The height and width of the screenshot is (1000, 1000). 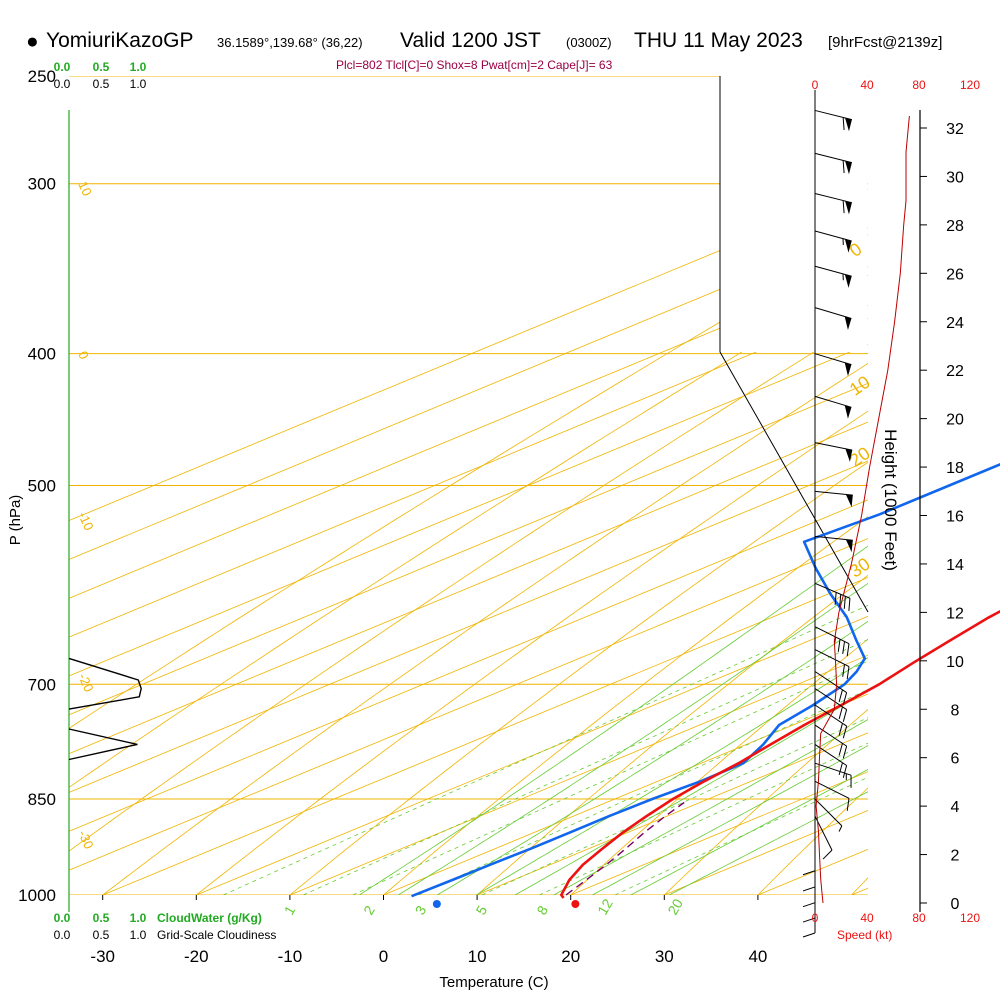 I want to click on mixing-ratio-label: 20, so click(x=675, y=907).